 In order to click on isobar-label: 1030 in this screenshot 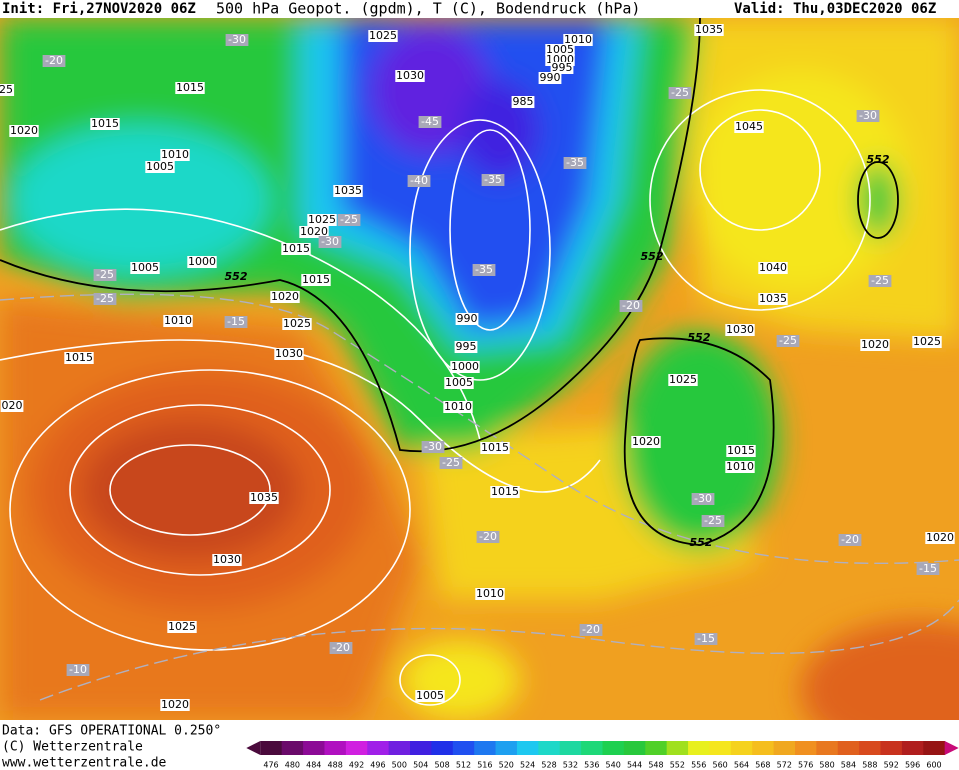, I will do `click(227, 559)`.